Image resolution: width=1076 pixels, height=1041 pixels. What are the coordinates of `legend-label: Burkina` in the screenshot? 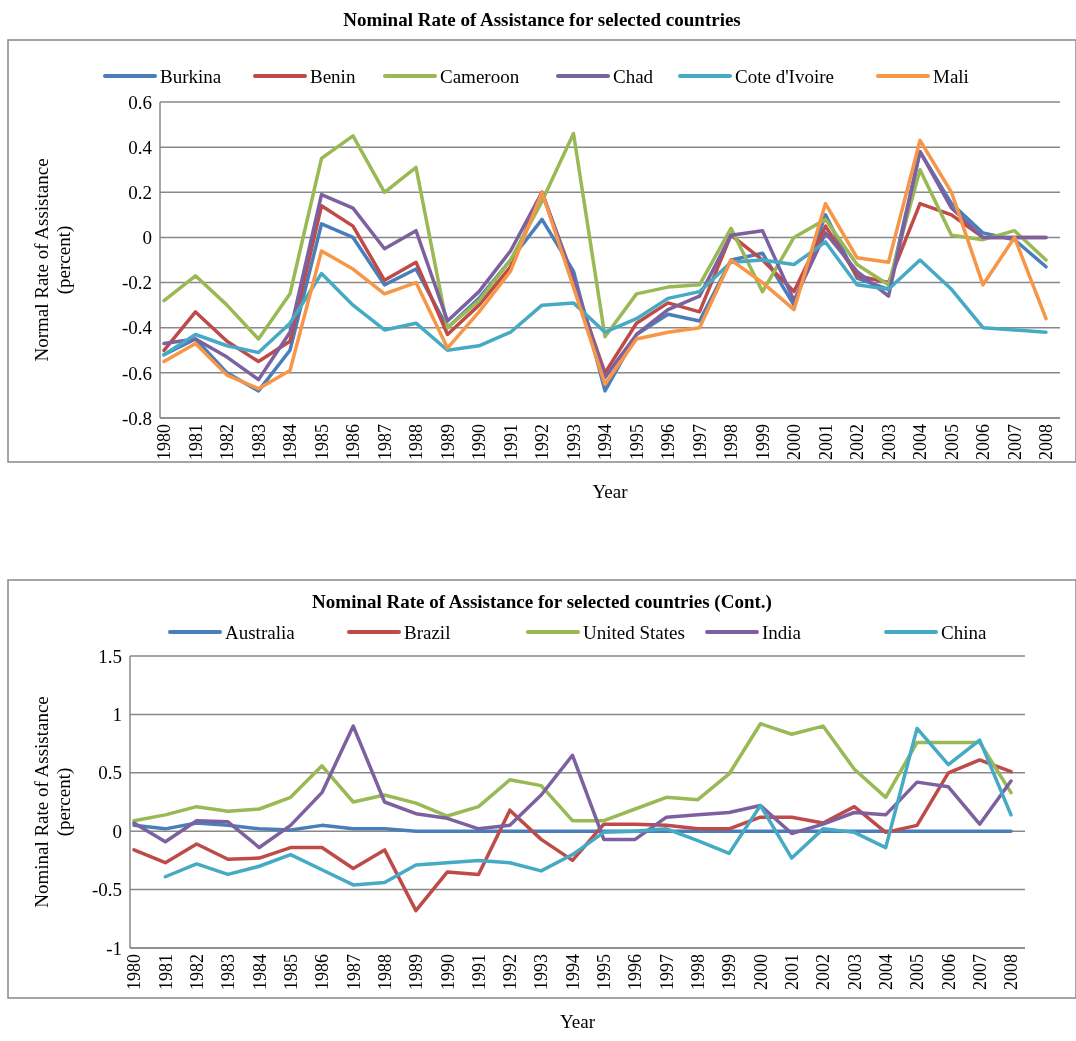 It's located at (191, 76).